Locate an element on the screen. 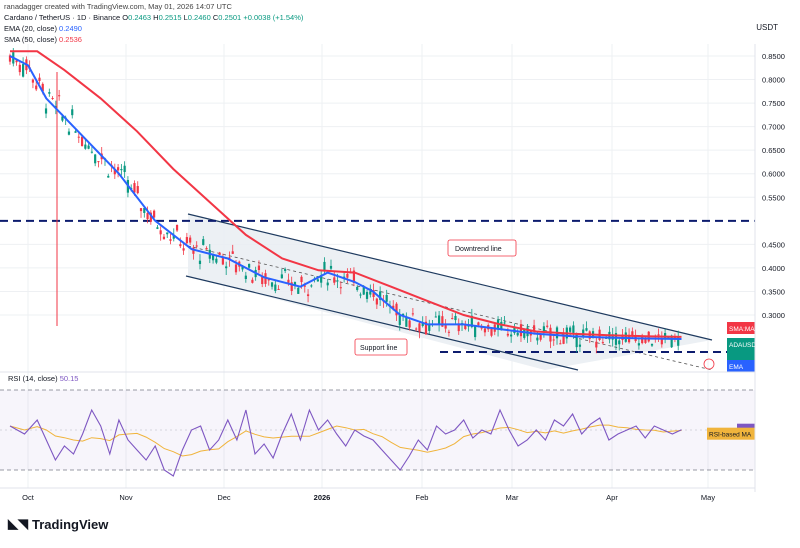 This screenshot has height=548, width=800. ema-label: EMA (20, close) is located at coordinates (30, 28).